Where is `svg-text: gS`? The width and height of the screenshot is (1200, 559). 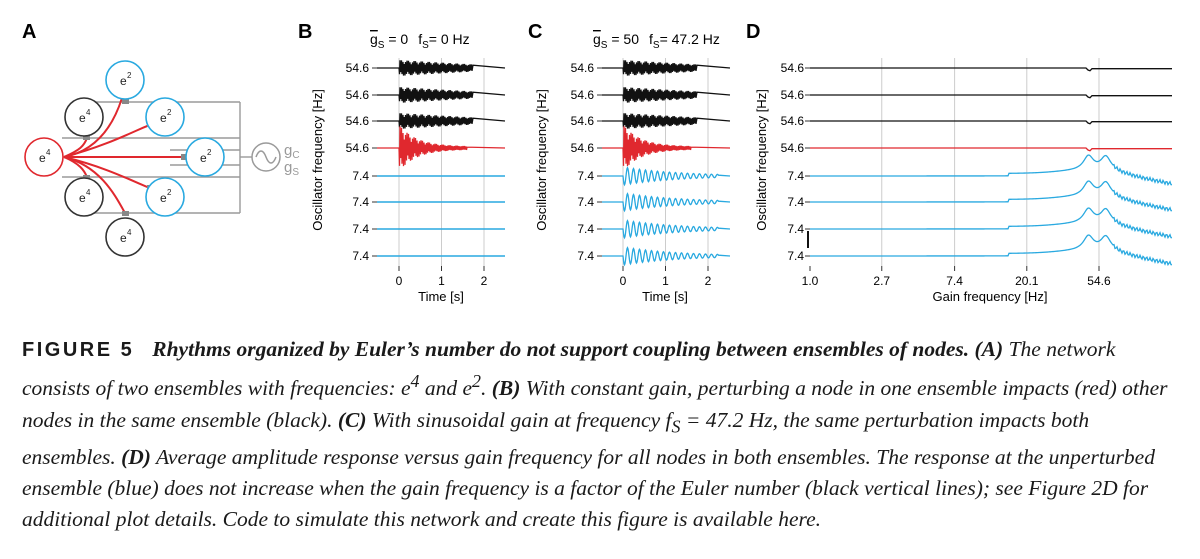
svg-text: gS is located at coordinates (291, 168).